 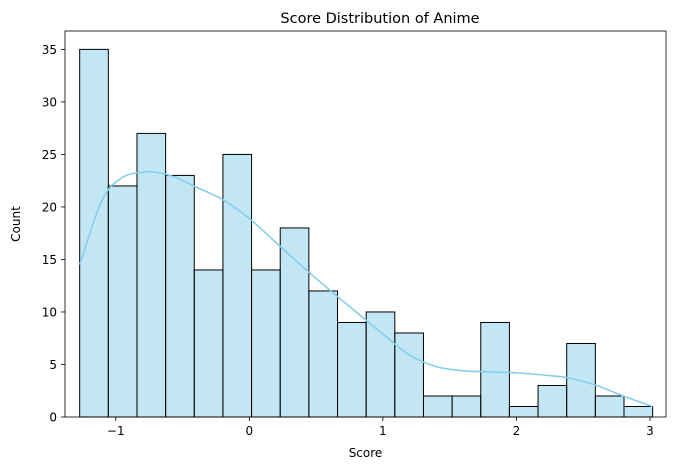 I want to click on y-tick-label: 35, so click(x=49, y=50).